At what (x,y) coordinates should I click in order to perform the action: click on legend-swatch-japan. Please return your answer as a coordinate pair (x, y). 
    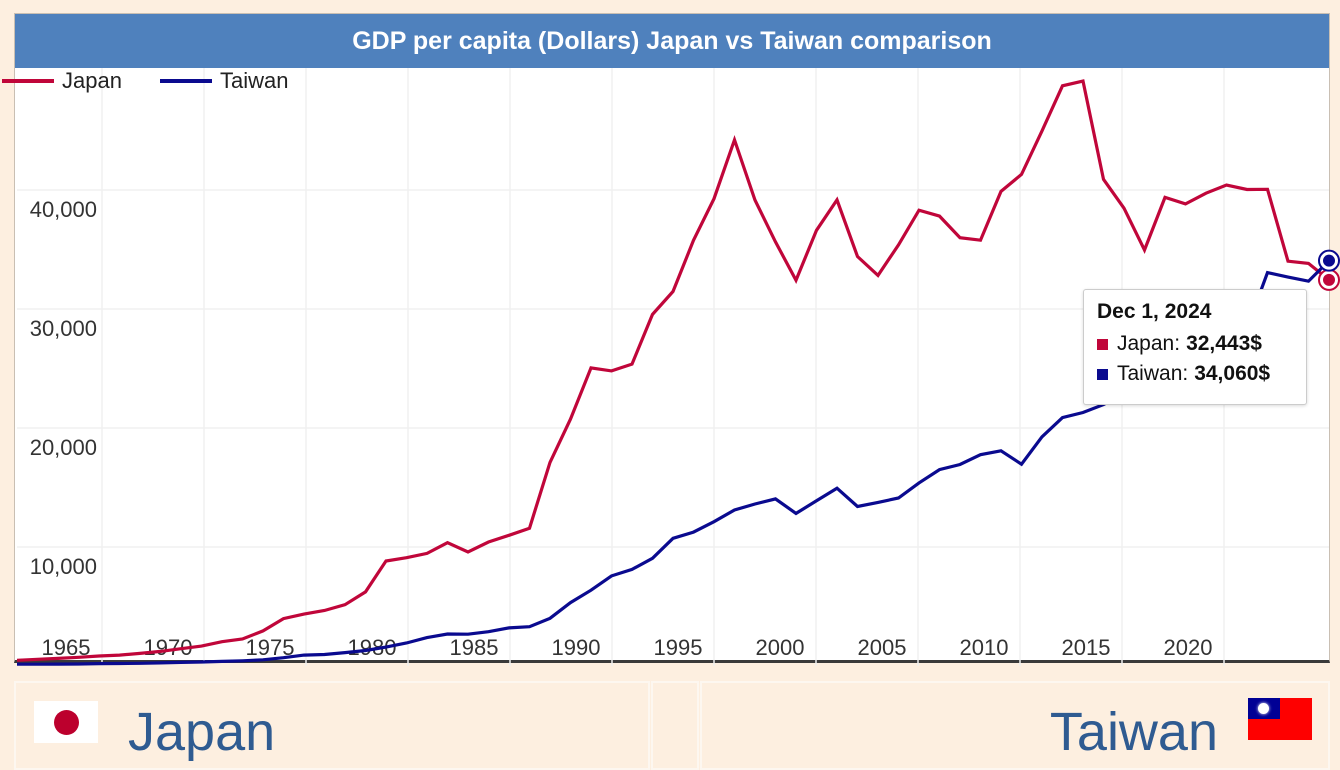
    Looking at the image, I should click on (28, 81).